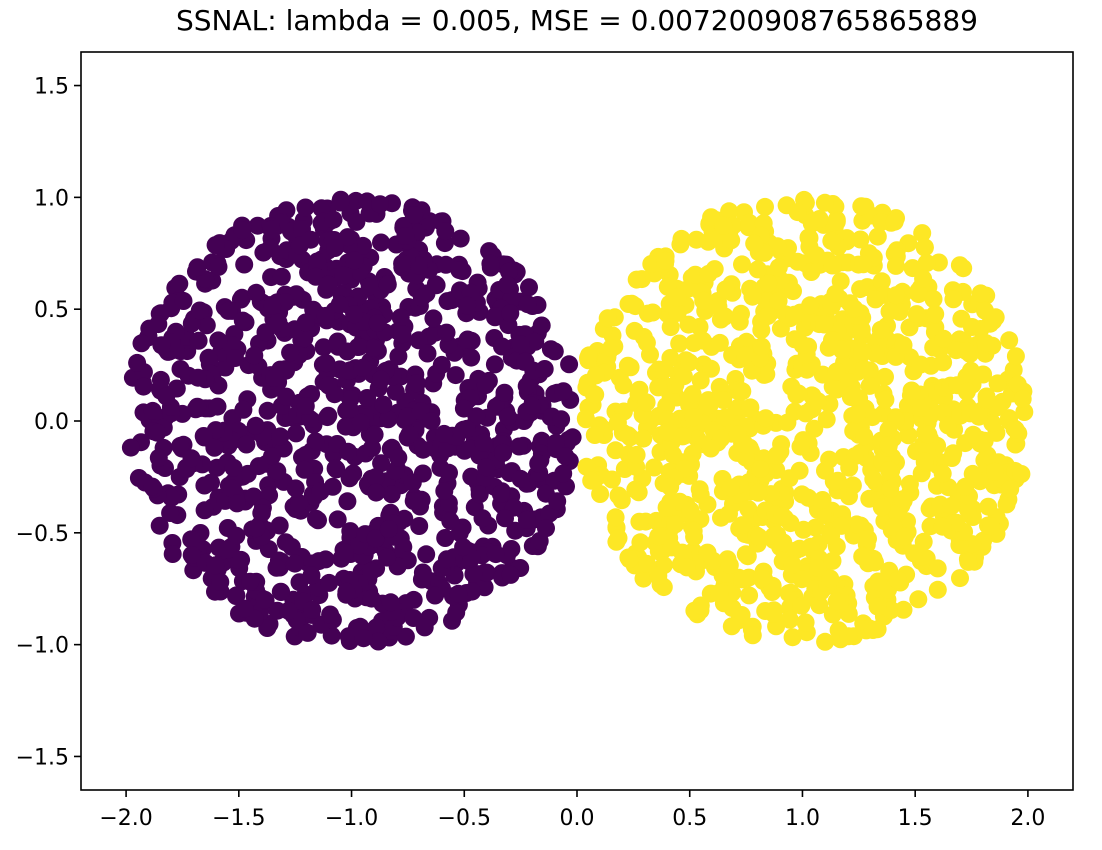 The image size is (1102, 850). What do you see at coordinates (915, 818) in the screenshot?
I see `x-tick-label: 1.5` at bounding box center [915, 818].